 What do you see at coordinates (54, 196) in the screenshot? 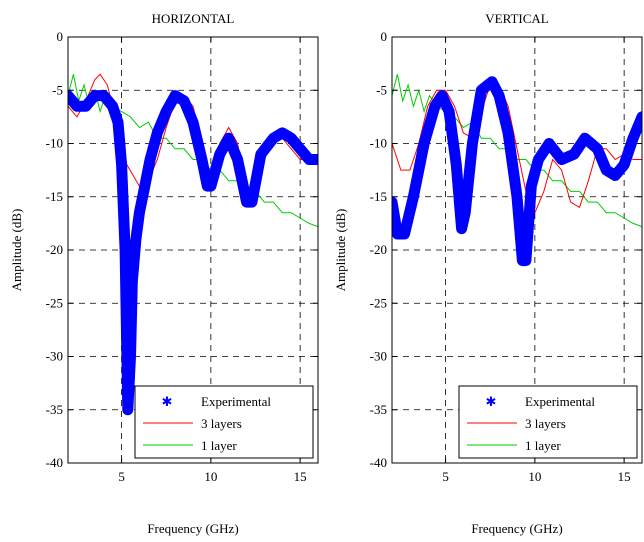
I see `y-tick-label: -15` at bounding box center [54, 196].